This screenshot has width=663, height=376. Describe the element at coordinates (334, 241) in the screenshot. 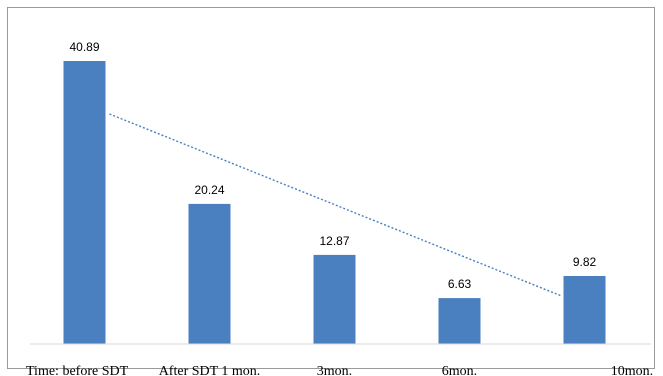

I see `data-label-2: 12.87` at that location.